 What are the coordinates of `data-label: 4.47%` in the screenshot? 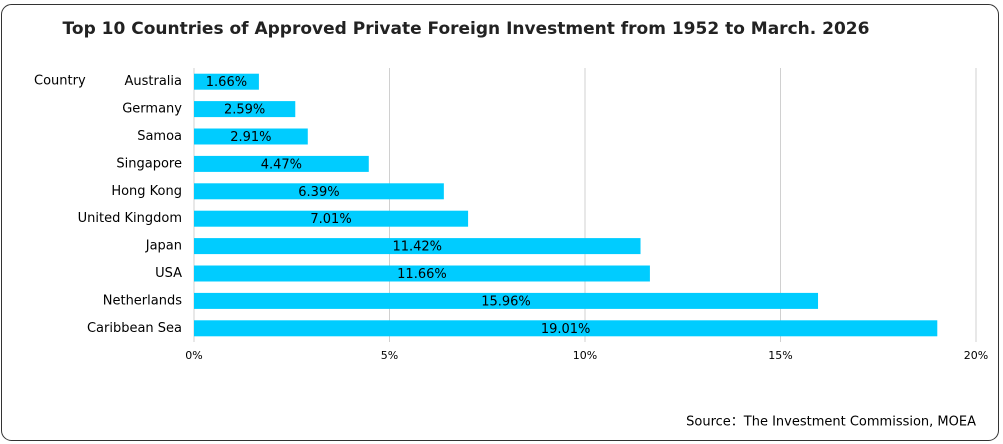 It's located at (281, 164).